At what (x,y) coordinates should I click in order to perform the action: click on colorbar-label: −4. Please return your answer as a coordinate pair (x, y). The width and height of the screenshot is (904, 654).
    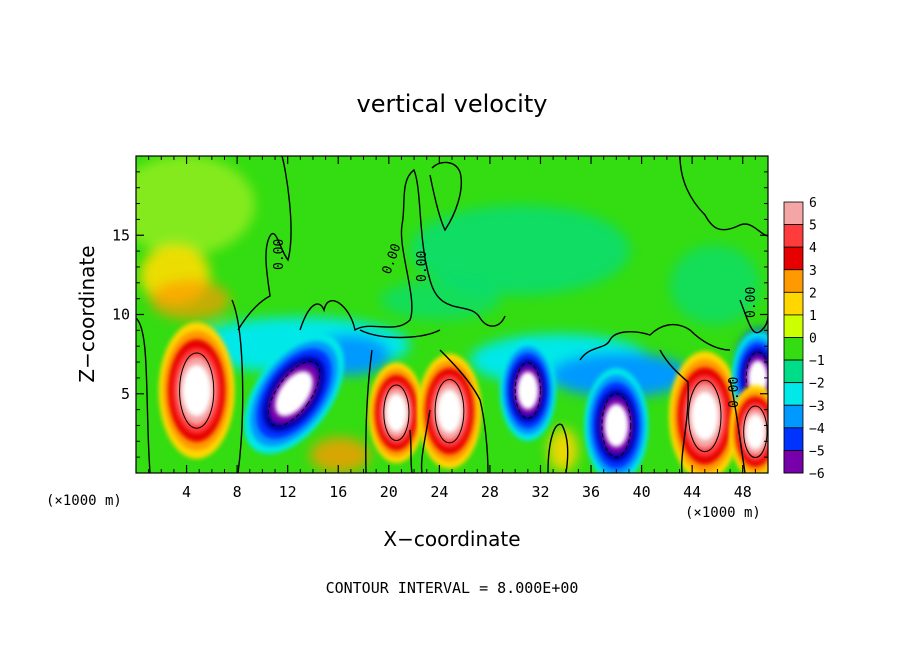
    Looking at the image, I should click on (817, 429).